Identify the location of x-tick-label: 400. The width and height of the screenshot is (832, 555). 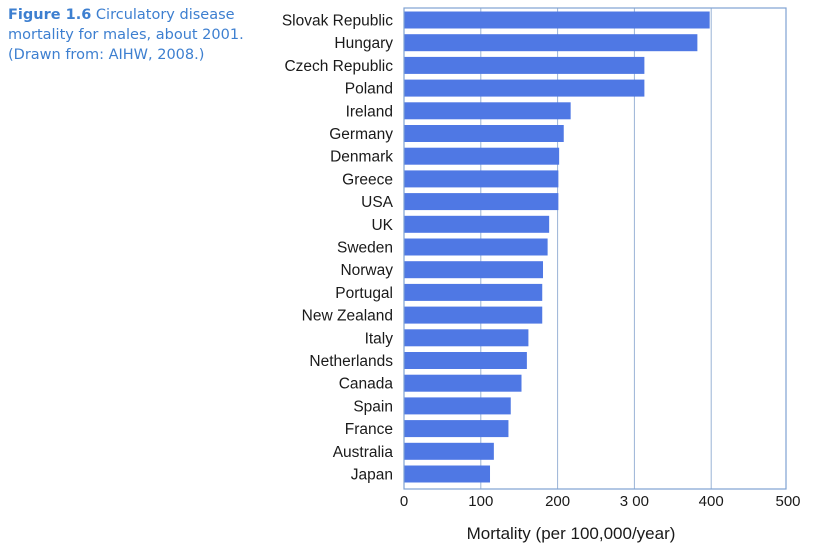
(711, 501).